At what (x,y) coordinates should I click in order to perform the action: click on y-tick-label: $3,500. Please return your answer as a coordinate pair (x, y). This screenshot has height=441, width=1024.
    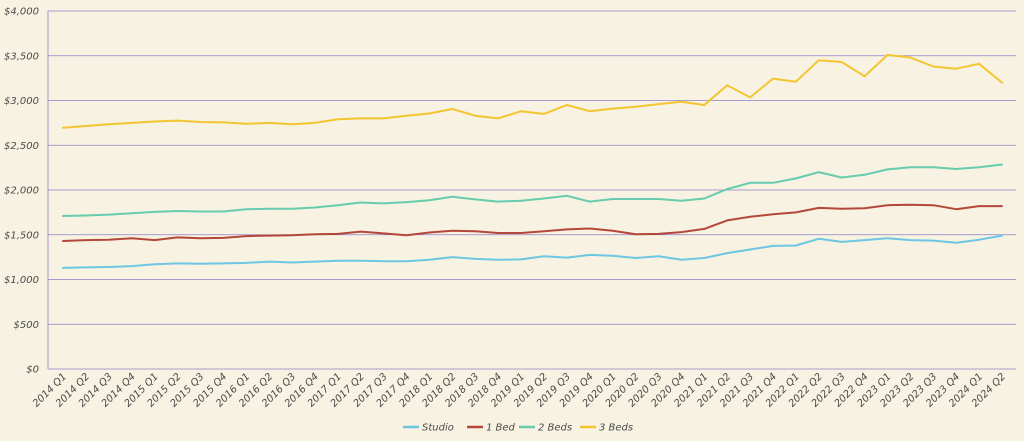
    Looking at the image, I should click on (21, 56).